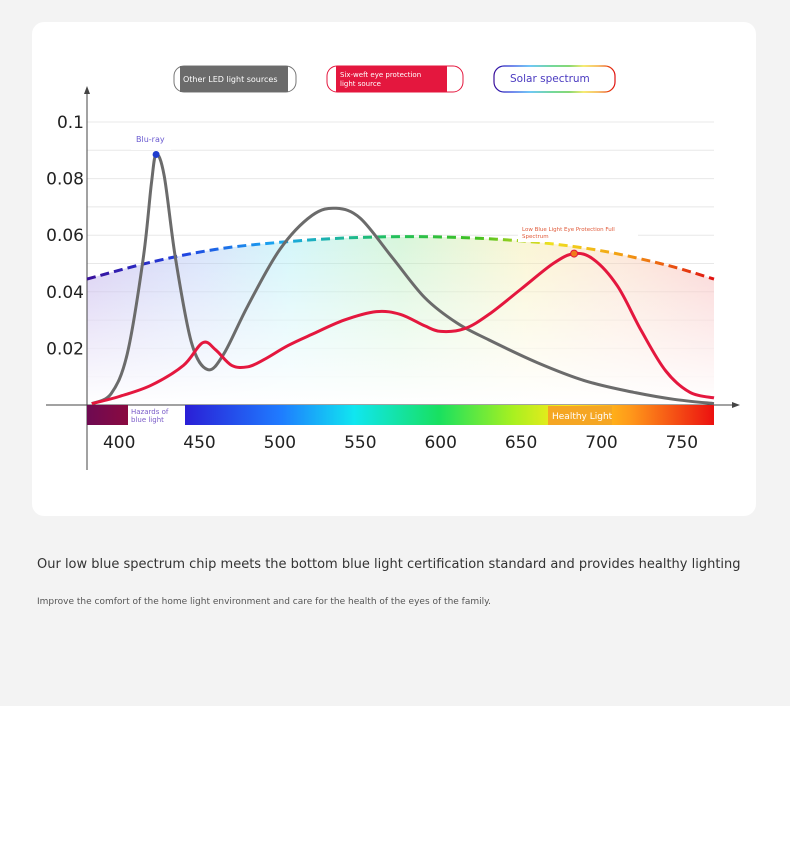 This screenshot has width=790, height=841. I want to click on healthy-light-badge, so click(580, 415).